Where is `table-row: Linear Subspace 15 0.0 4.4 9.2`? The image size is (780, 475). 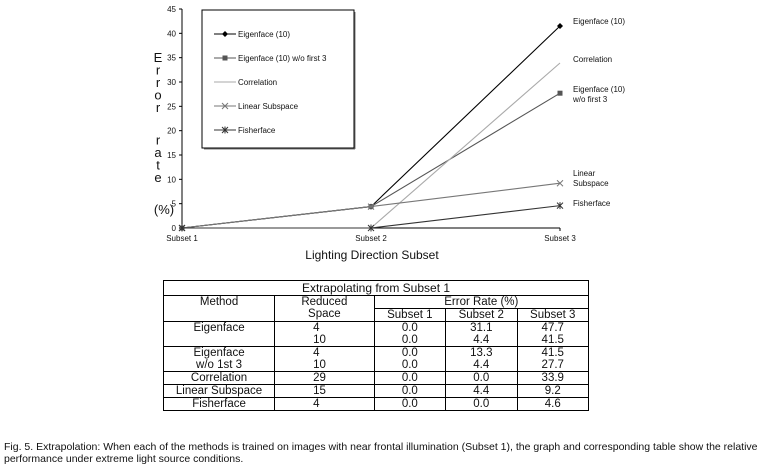
table-row: Linear Subspace 15 0.0 4.4 9.2 is located at coordinates (376, 391).